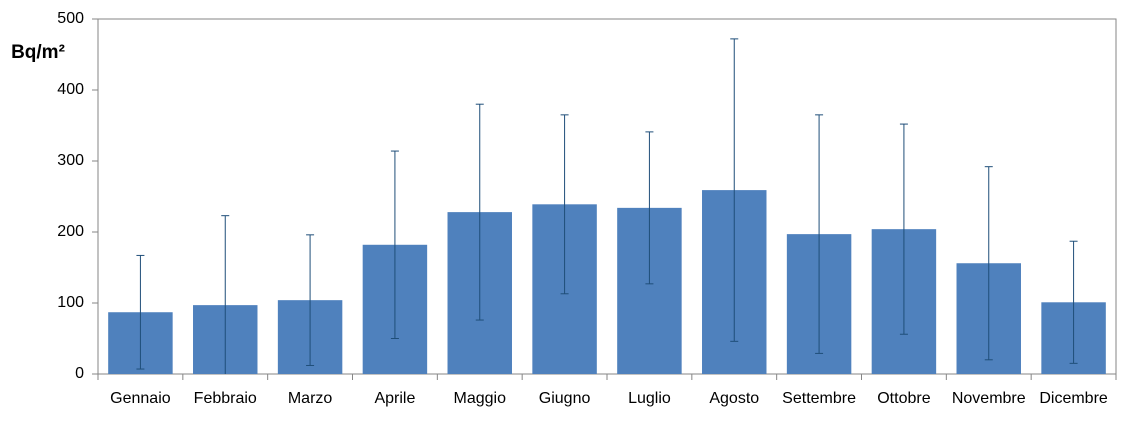  What do you see at coordinates (70, 160) in the screenshot?
I see `y-tick-label: 300` at bounding box center [70, 160].